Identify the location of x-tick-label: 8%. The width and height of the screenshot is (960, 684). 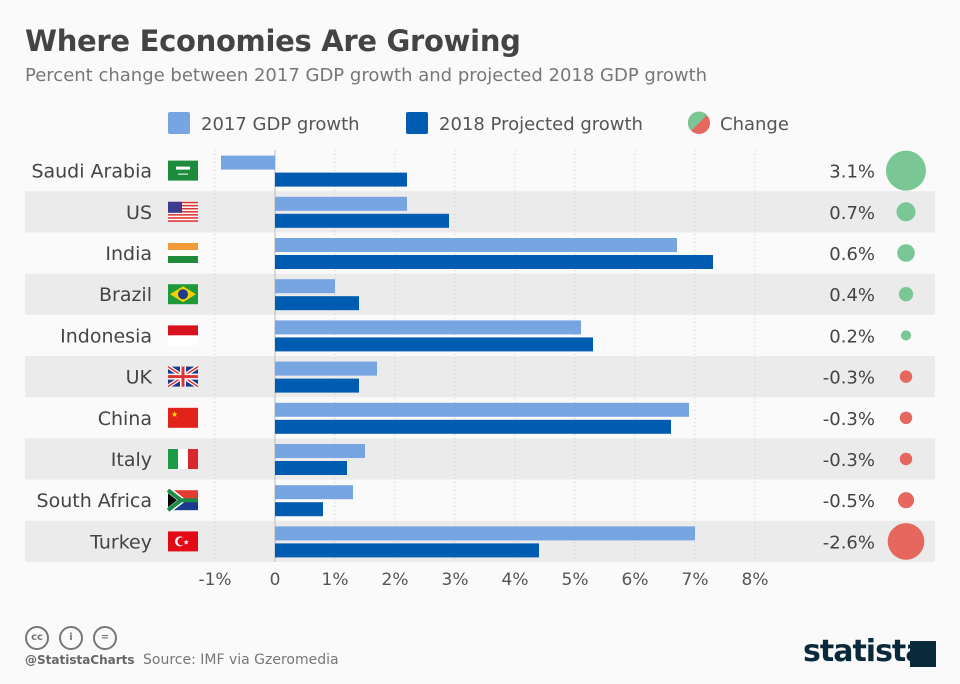
(755, 580).